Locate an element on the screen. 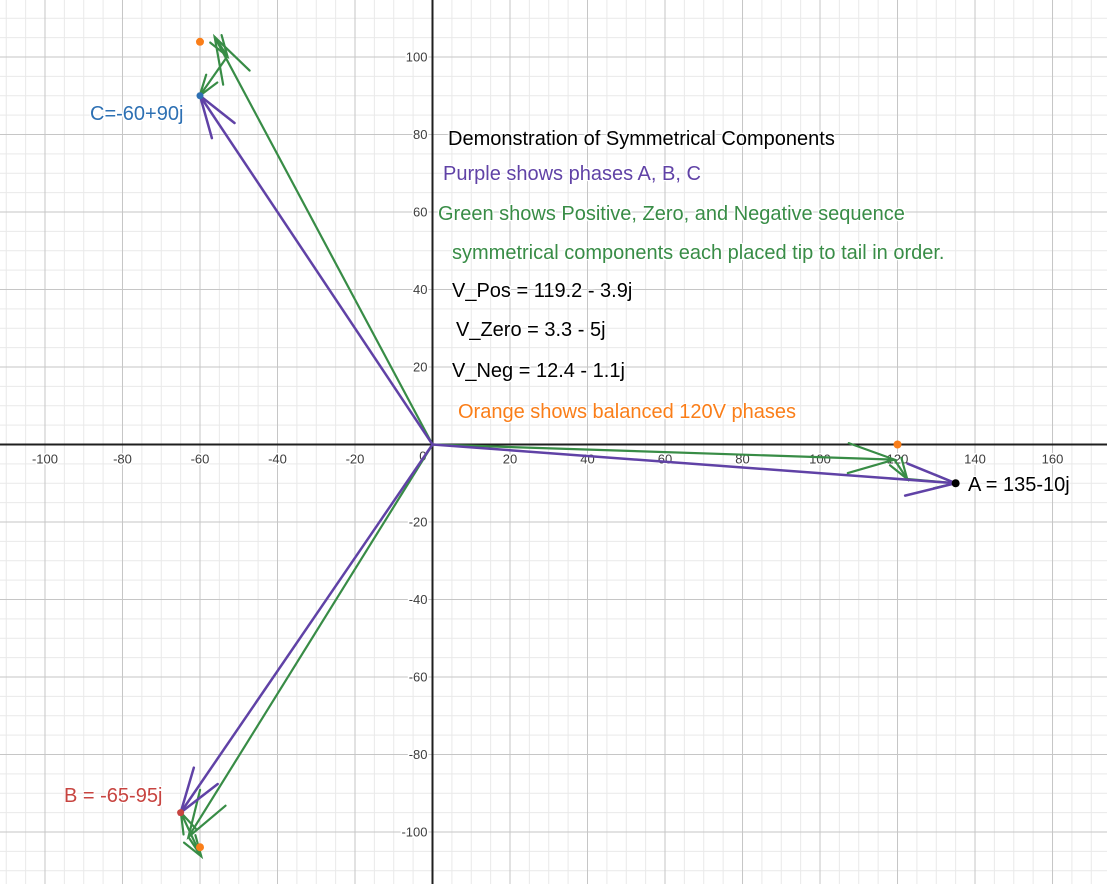 Image resolution: width=1107 pixels, height=884 pixels. sequence-chain-C-seg2 is located at coordinates (221, 46).